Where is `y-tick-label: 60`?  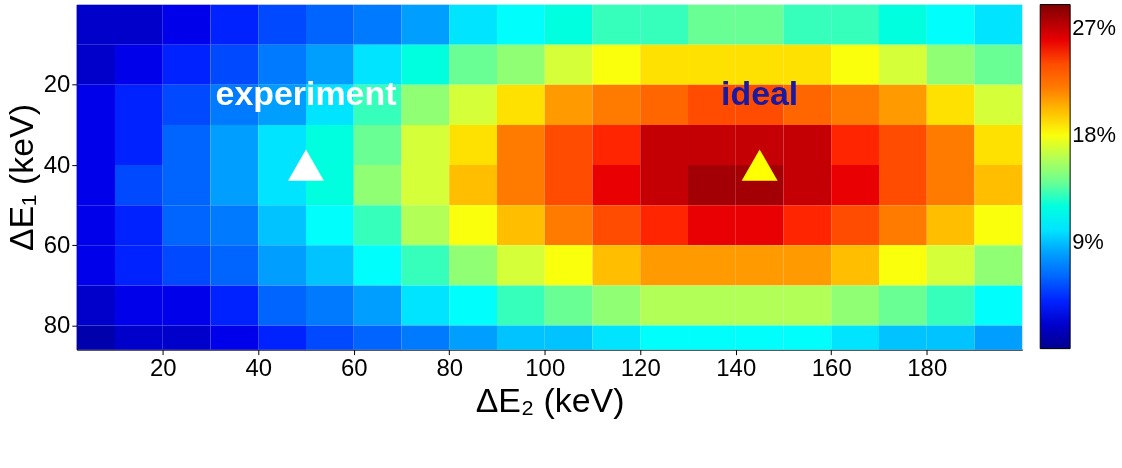
y-tick-label: 60 is located at coordinates (57, 244).